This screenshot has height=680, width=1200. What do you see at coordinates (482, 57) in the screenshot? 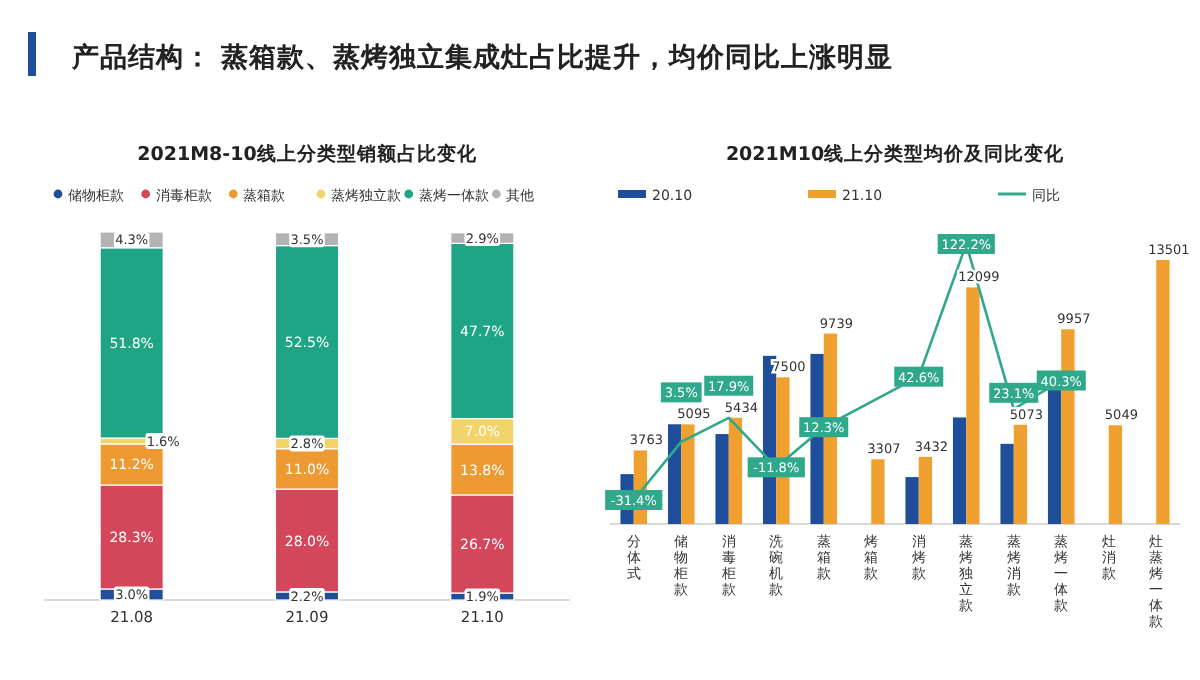
I see `text: 产品结构： 蒸箱款、蒸烤独立集成灶占比提升，均价同比上涨明显` at bounding box center [482, 57].